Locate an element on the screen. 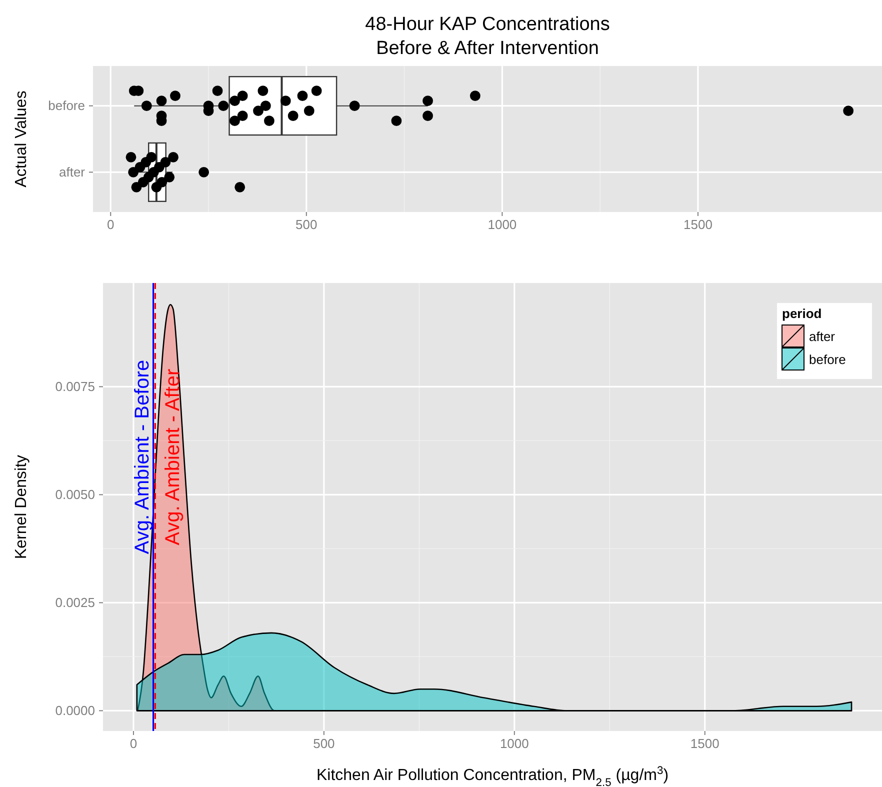 Image resolution: width=882 pixels, height=787 pixels. y-axis-title: Kernel Density is located at coordinates (21, 507).